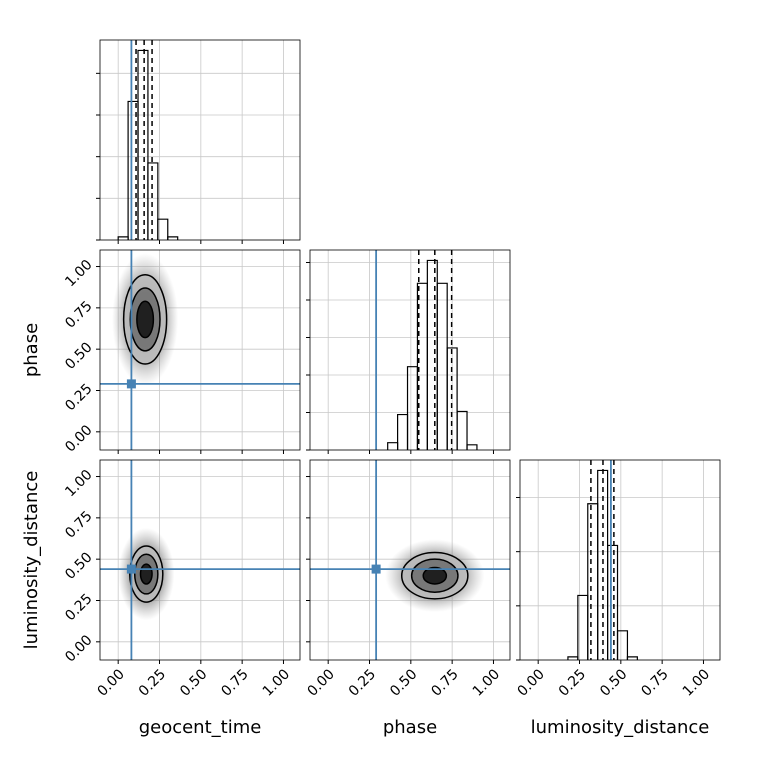  Describe the element at coordinates (410, 727) in the screenshot. I see `x-axis-label: phase` at that location.